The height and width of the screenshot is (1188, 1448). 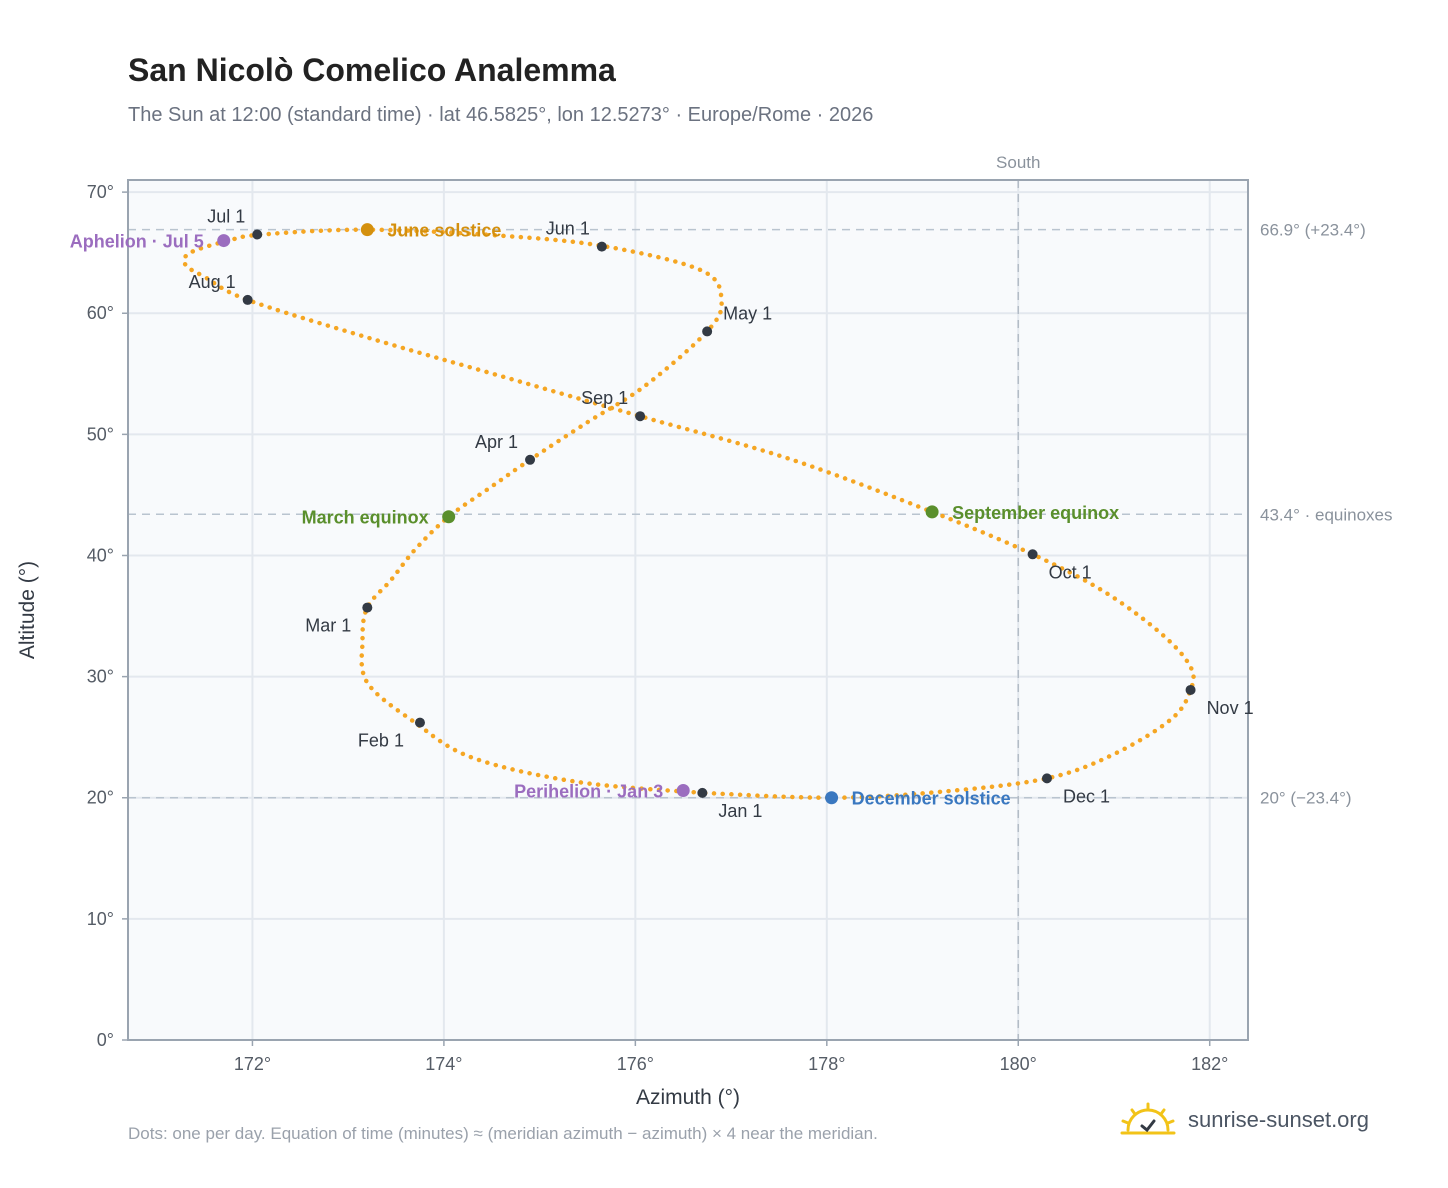 What do you see at coordinates (100, 192) in the screenshot?
I see `y-tick-label: 70°` at bounding box center [100, 192].